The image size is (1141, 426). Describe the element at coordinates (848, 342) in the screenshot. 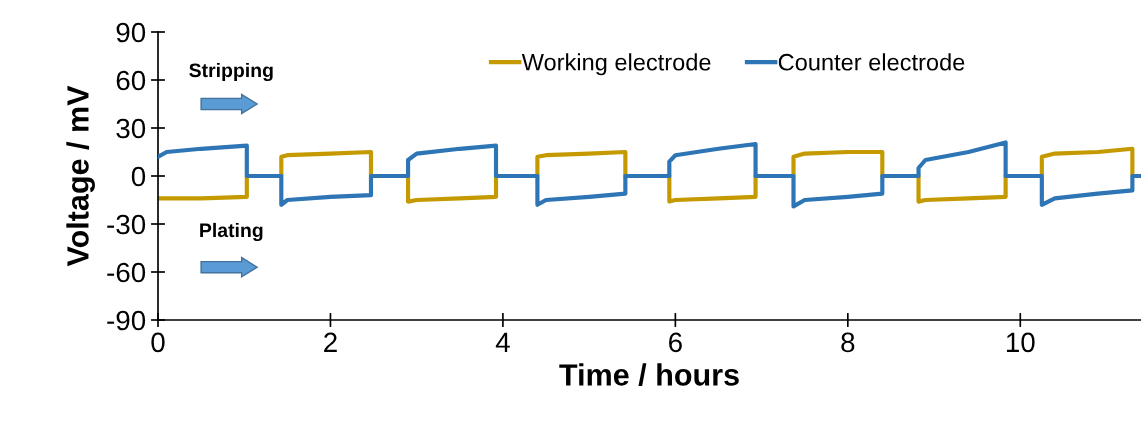

I see `x-tick-label: 8` at that location.